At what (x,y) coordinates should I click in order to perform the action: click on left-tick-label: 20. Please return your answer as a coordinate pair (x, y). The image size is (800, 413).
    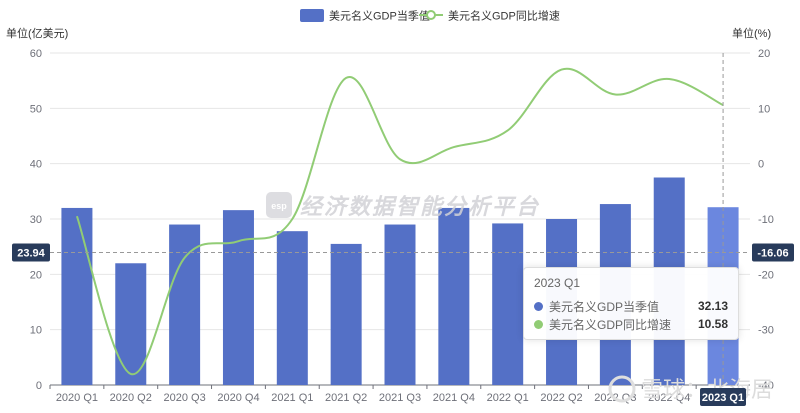
    Looking at the image, I should click on (36, 275).